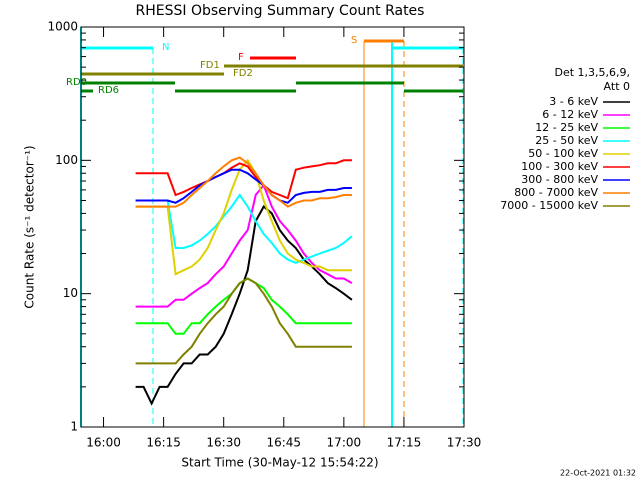 The image size is (640, 480). What do you see at coordinates (66, 160) in the screenshot?
I see `y-tick-label: 100` at bounding box center [66, 160].